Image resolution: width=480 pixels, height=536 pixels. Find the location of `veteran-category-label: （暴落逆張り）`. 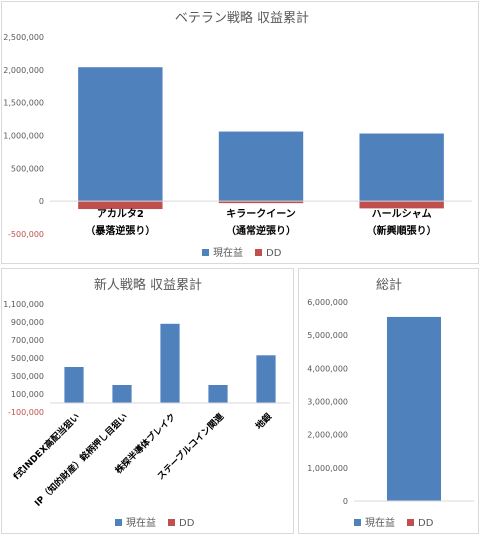

veteran-category-label: （暴落逆張り） is located at coordinates (120, 230).